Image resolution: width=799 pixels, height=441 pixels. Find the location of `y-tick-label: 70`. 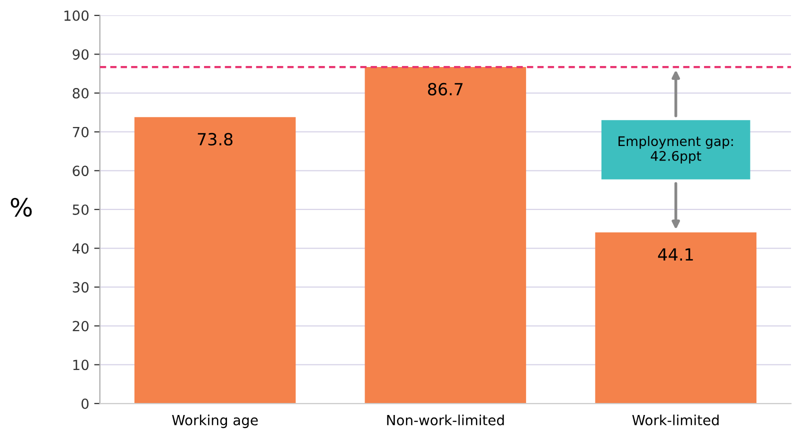

y-tick-label: 70 is located at coordinates (80, 132).